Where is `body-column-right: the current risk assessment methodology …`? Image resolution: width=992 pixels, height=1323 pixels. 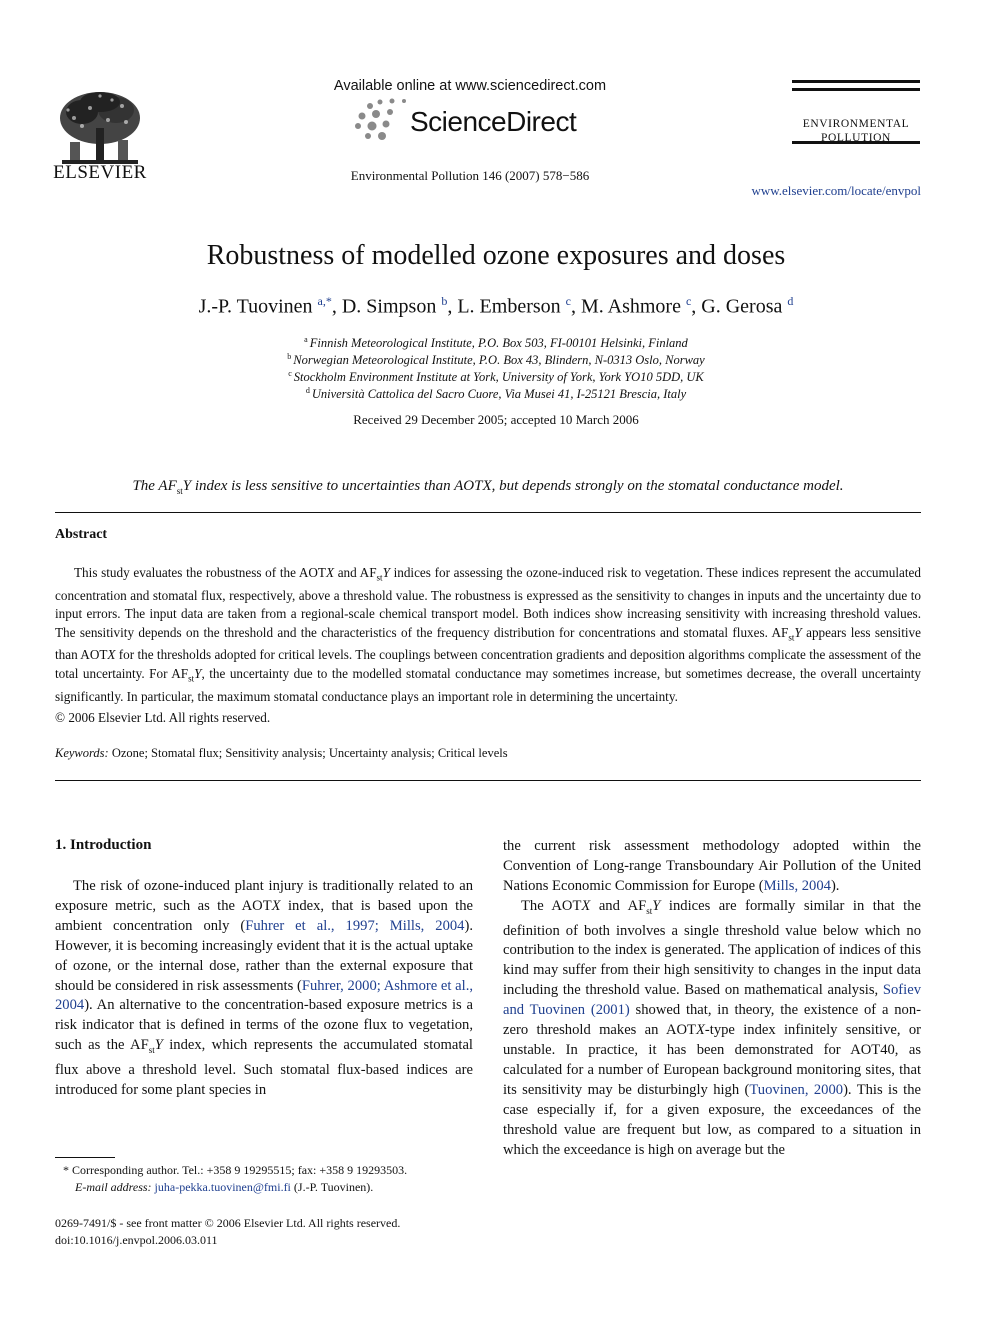 body-column-right: the current risk assessment methodology … is located at coordinates (712, 998).